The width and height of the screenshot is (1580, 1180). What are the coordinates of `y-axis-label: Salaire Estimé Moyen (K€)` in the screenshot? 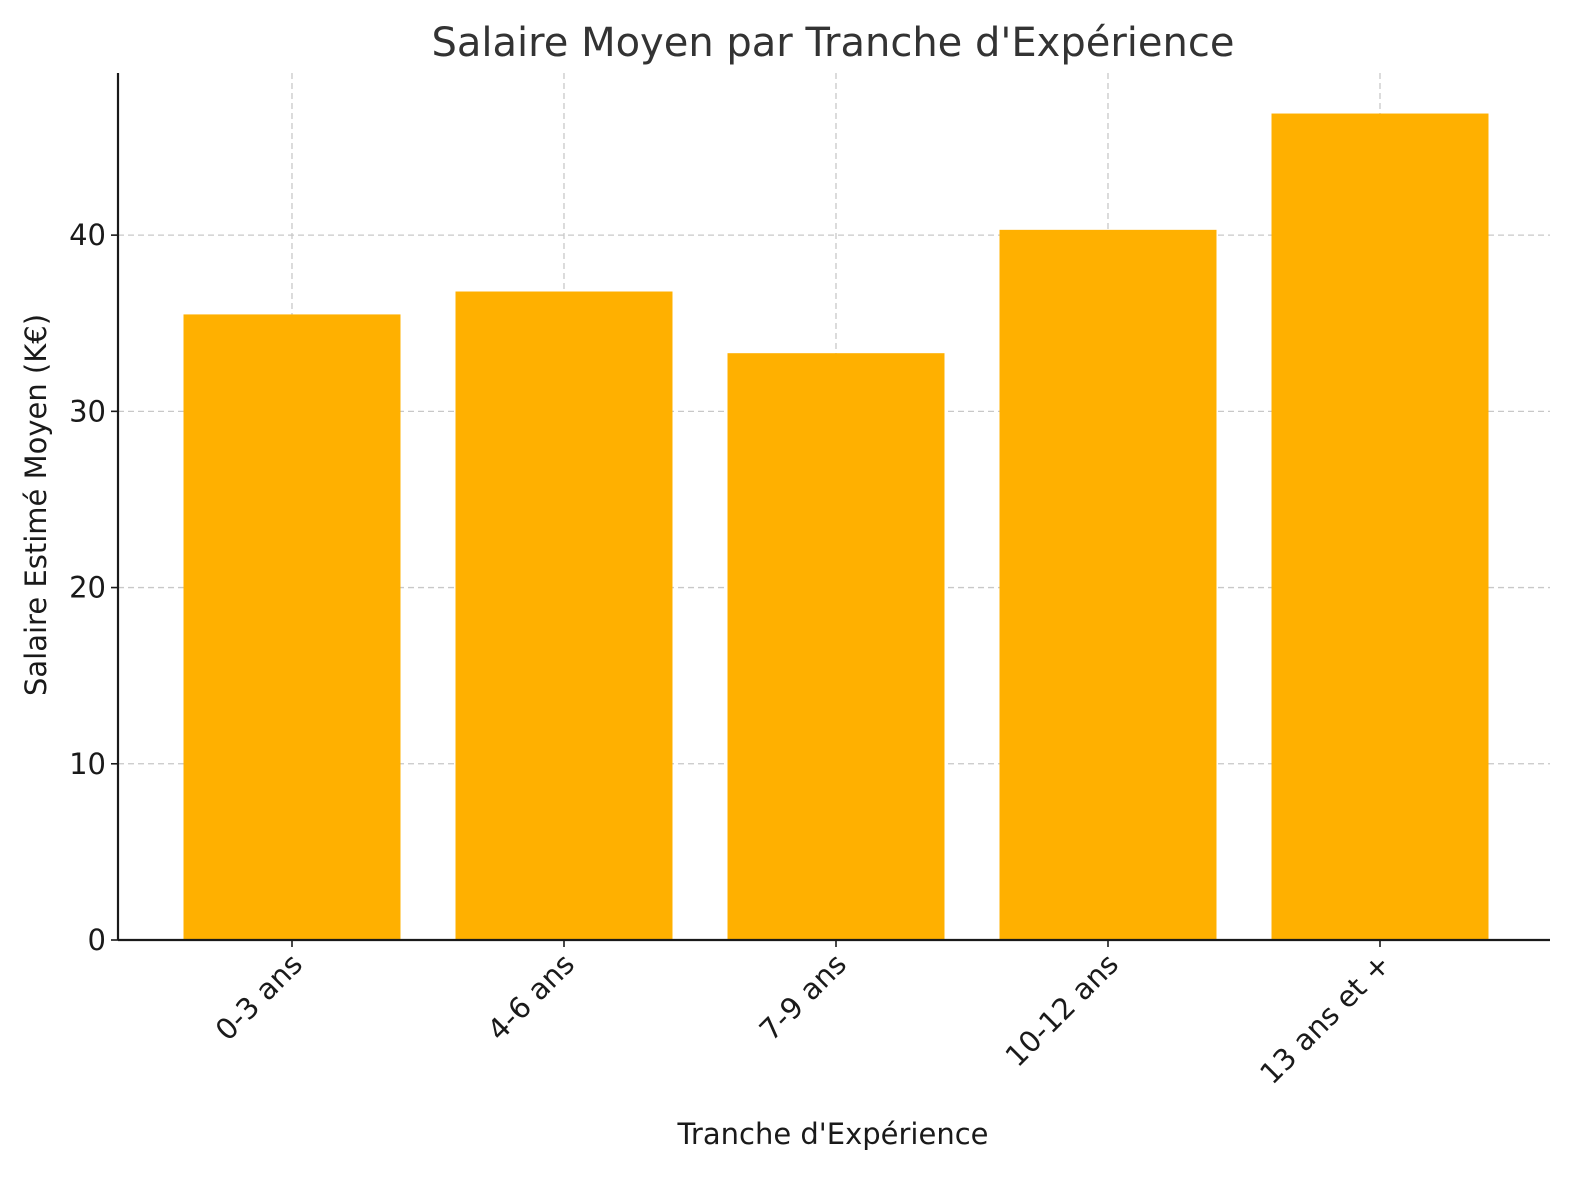 It's located at (36, 505).